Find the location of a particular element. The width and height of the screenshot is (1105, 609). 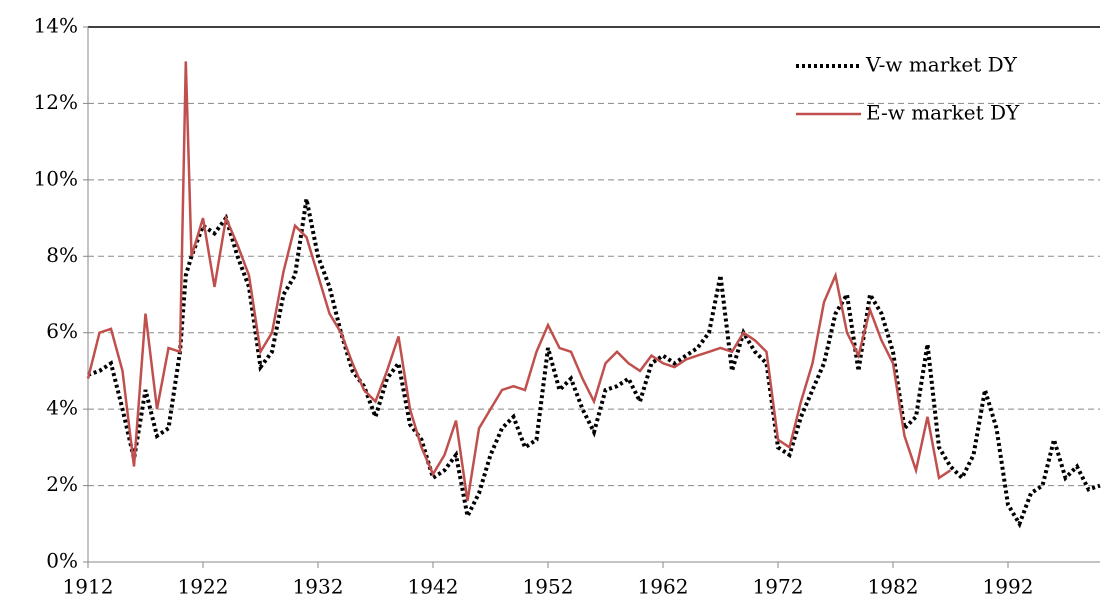

y-tick-label: 2% is located at coordinates (62, 484).